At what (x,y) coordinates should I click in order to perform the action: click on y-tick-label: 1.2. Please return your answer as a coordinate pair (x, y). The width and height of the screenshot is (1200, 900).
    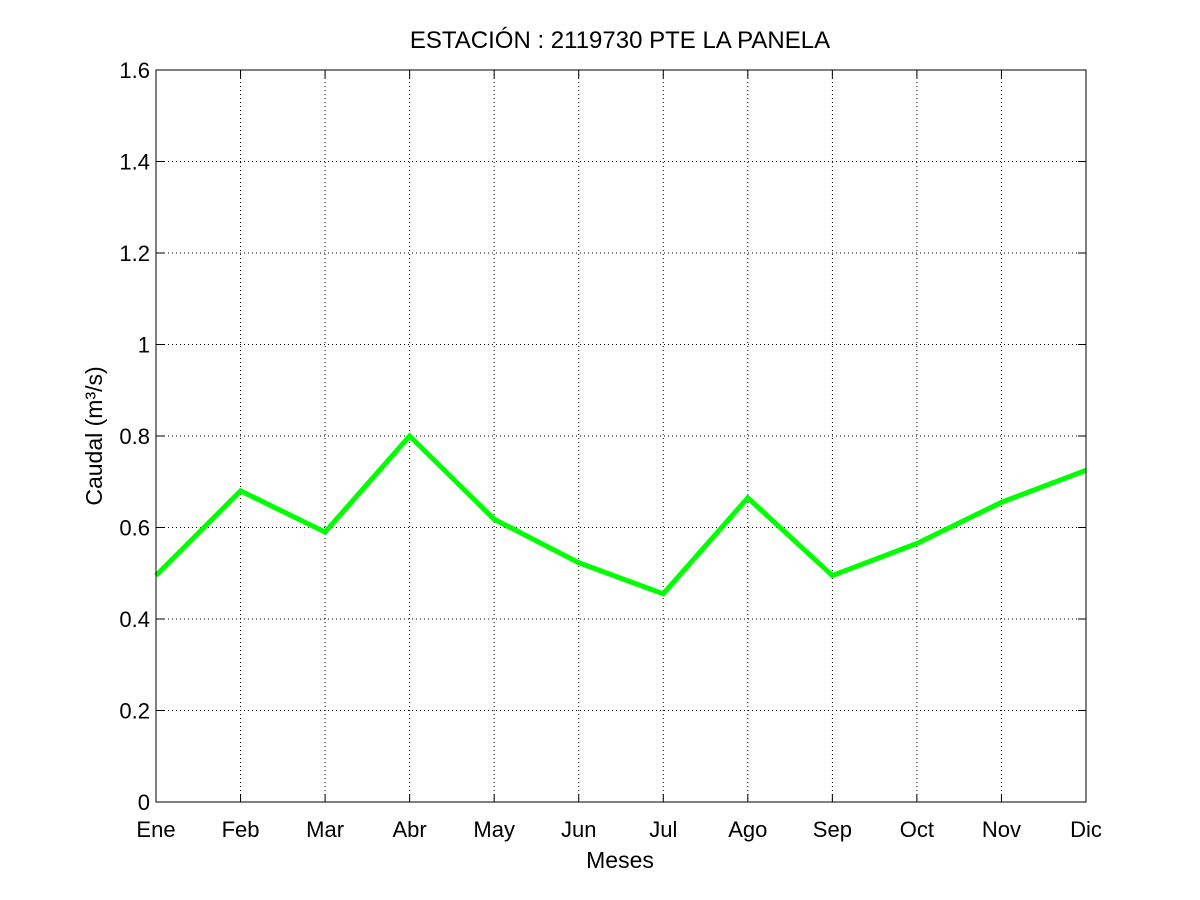
    Looking at the image, I should click on (134, 253).